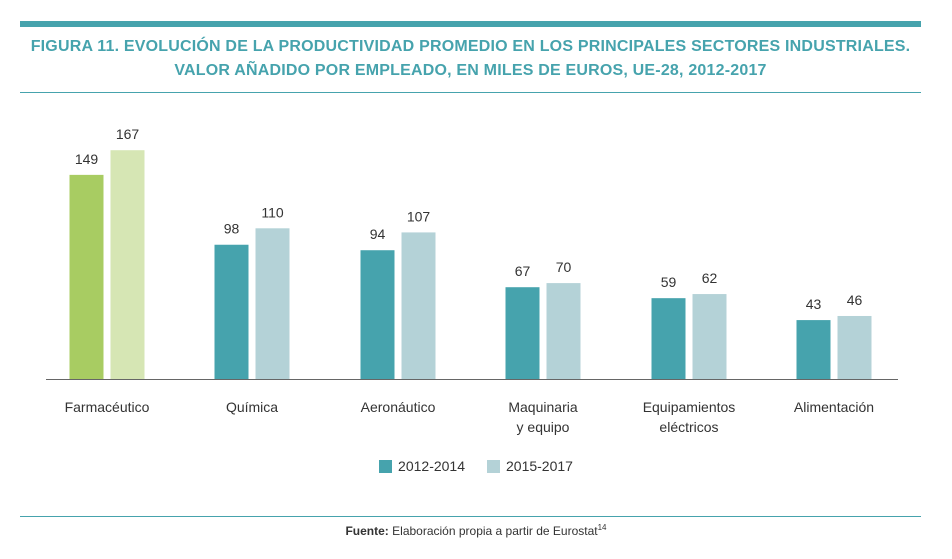  Describe the element at coordinates (128, 134) in the screenshot. I see `data-label-0-series-1: 167` at that location.